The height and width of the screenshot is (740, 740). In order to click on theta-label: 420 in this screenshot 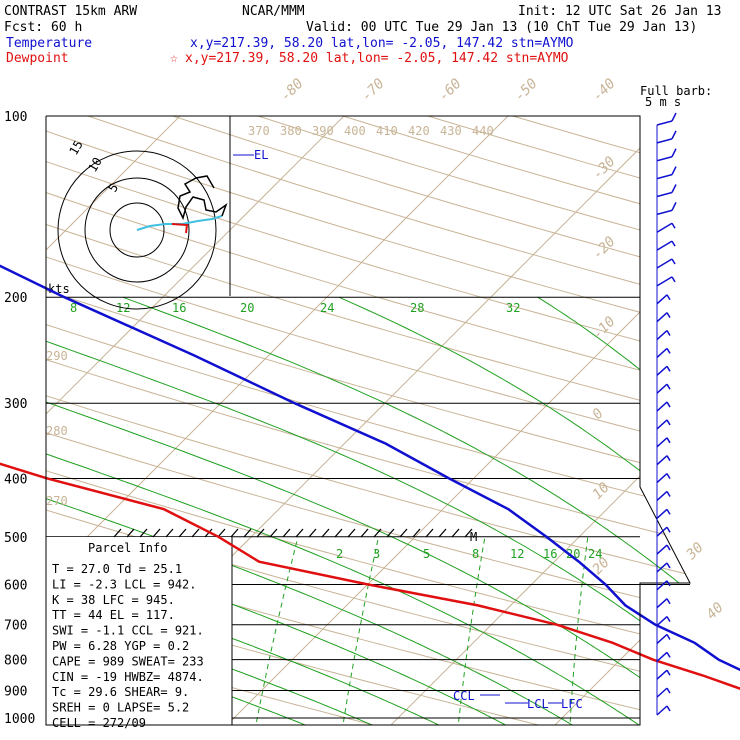, I will do `click(419, 131)`.